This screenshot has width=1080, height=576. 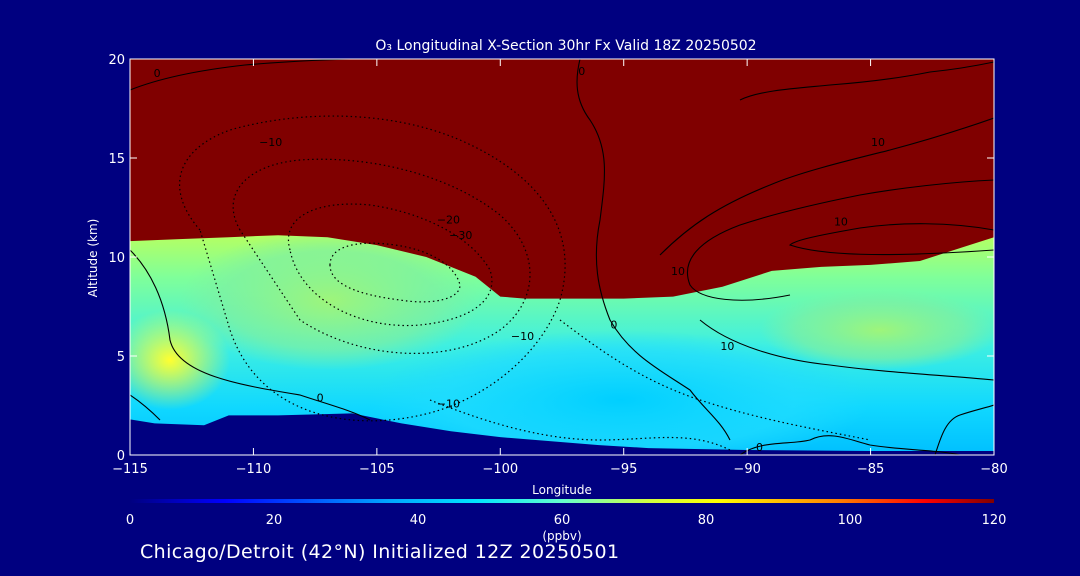 What do you see at coordinates (93, 258) in the screenshot?
I see `y-axis-label: Altitude (km)` at bounding box center [93, 258].